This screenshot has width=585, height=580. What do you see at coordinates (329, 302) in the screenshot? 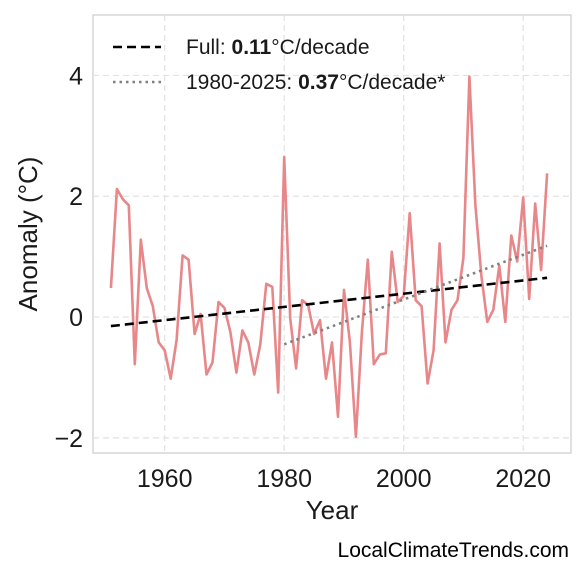
I see `trend-line-full` at bounding box center [329, 302].